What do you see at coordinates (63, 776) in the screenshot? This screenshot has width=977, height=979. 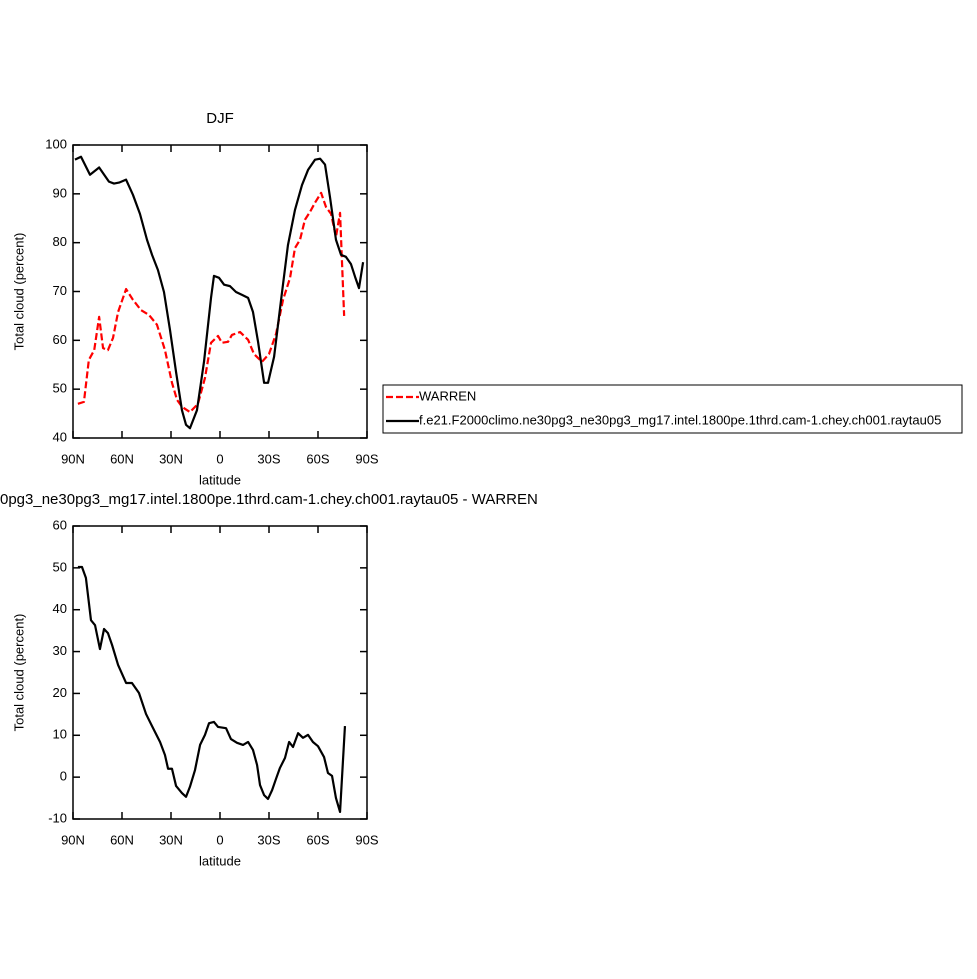 I see `y-tick-label: 0` at bounding box center [63, 776].